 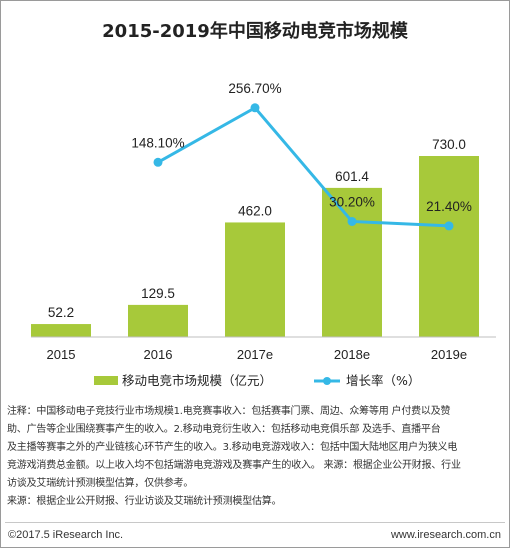 What do you see at coordinates (254, 88) in the screenshot?
I see `growth-value-label-2017e: 256.70%` at bounding box center [254, 88].